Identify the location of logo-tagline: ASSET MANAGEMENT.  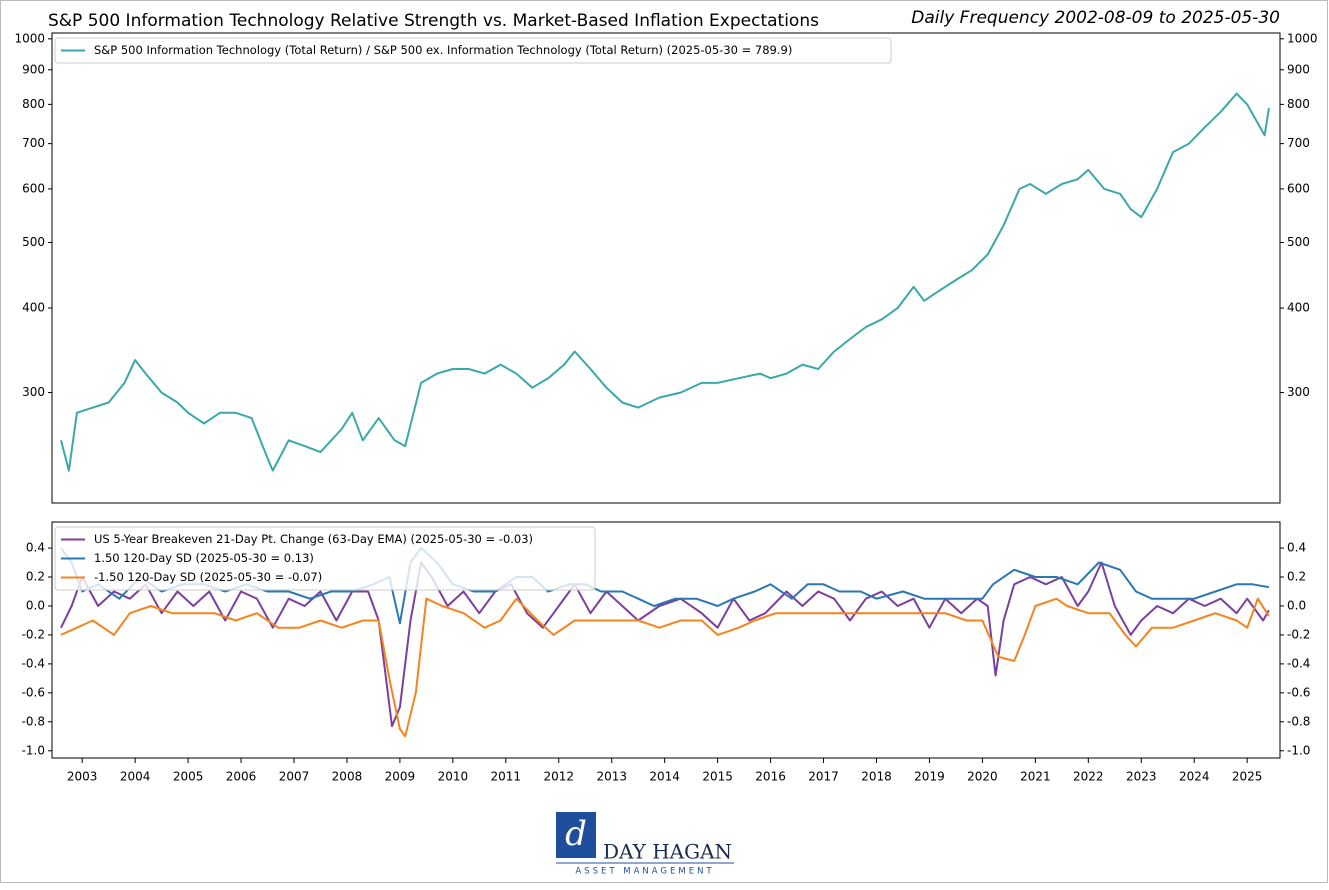
(644, 872).